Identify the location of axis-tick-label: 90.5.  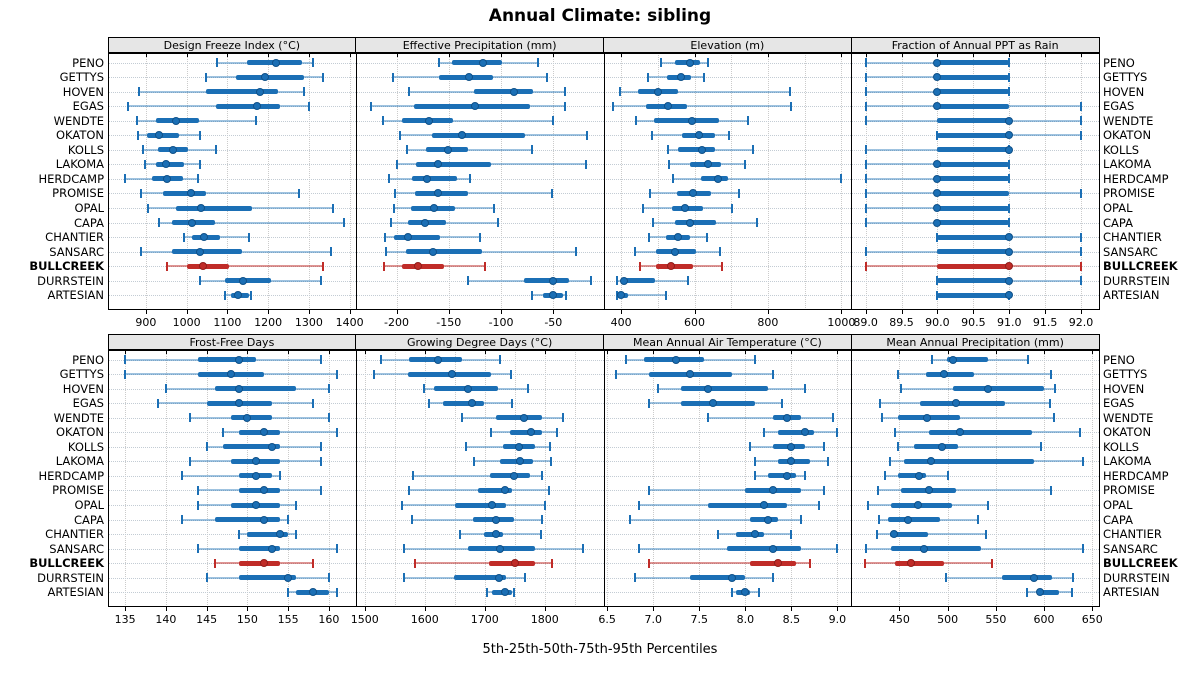
(973, 322).